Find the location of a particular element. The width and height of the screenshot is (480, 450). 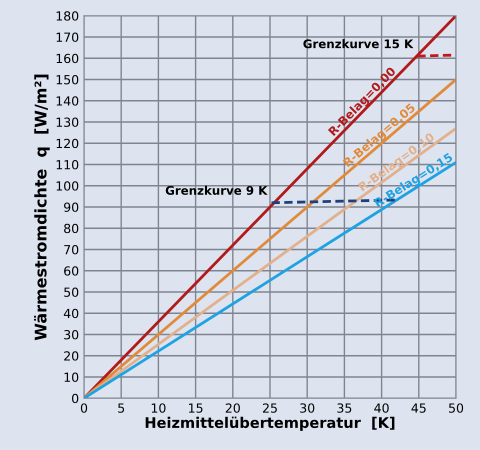

y-tick-label: 0 is located at coordinates (75, 399).